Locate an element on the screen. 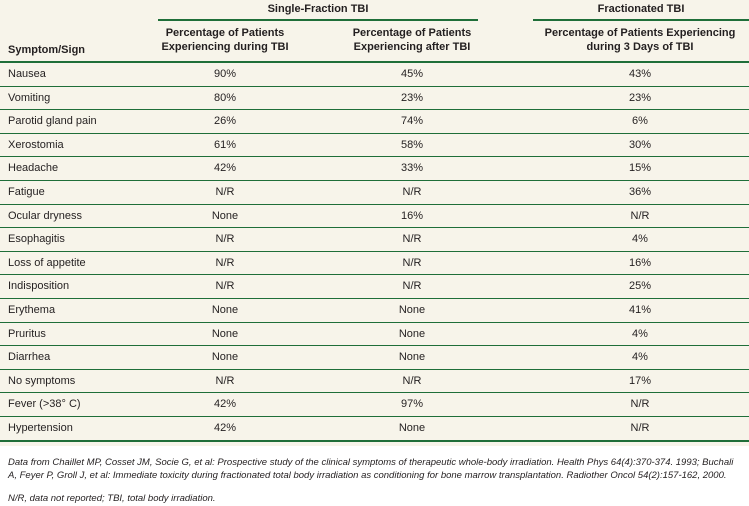 Image resolution: width=749 pixels, height=506 pixels. value-cell: 80% is located at coordinates (225, 97).